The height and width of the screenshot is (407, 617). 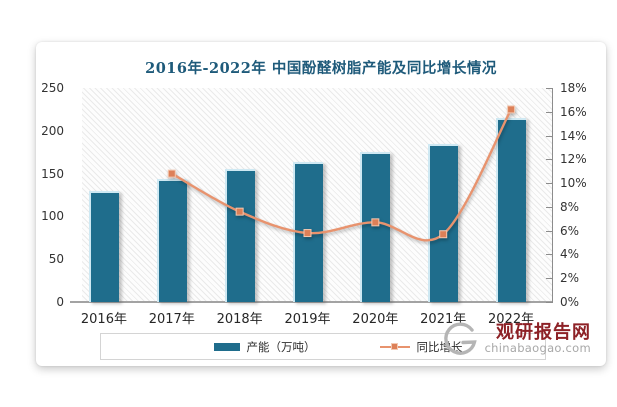 What do you see at coordinates (52, 216) in the screenshot?
I see `left-axis-tick-label: 100` at bounding box center [52, 216].